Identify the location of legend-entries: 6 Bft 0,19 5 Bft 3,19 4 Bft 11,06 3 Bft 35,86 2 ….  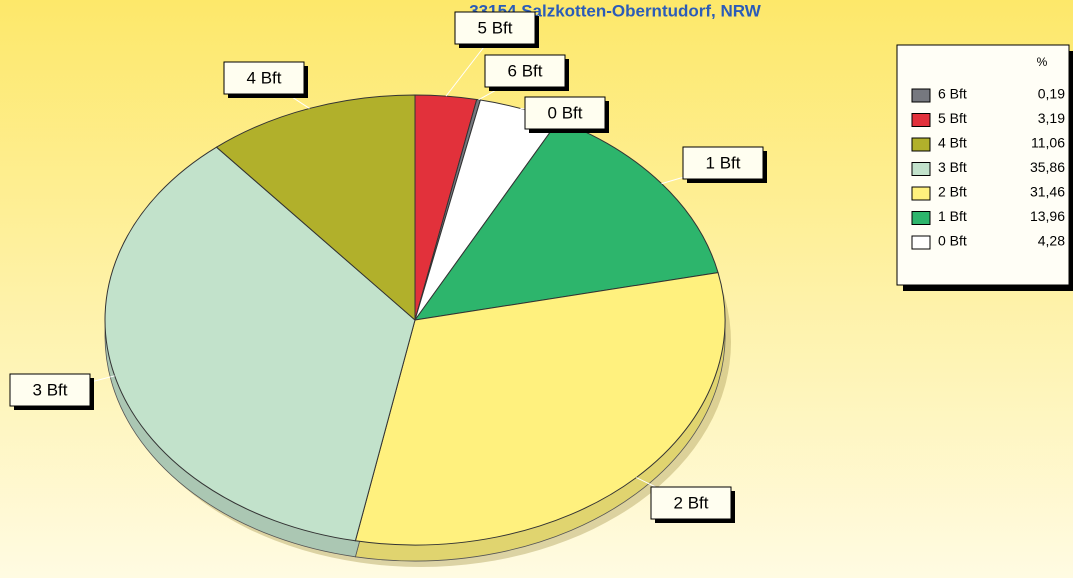
(988, 168).